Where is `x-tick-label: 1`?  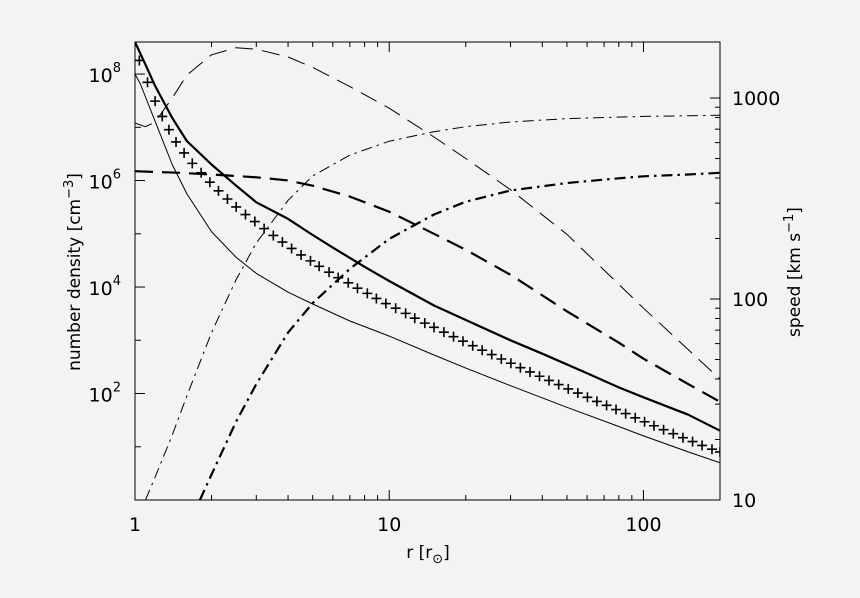 x-tick-label: 1 is located at coordinates (135, 525).